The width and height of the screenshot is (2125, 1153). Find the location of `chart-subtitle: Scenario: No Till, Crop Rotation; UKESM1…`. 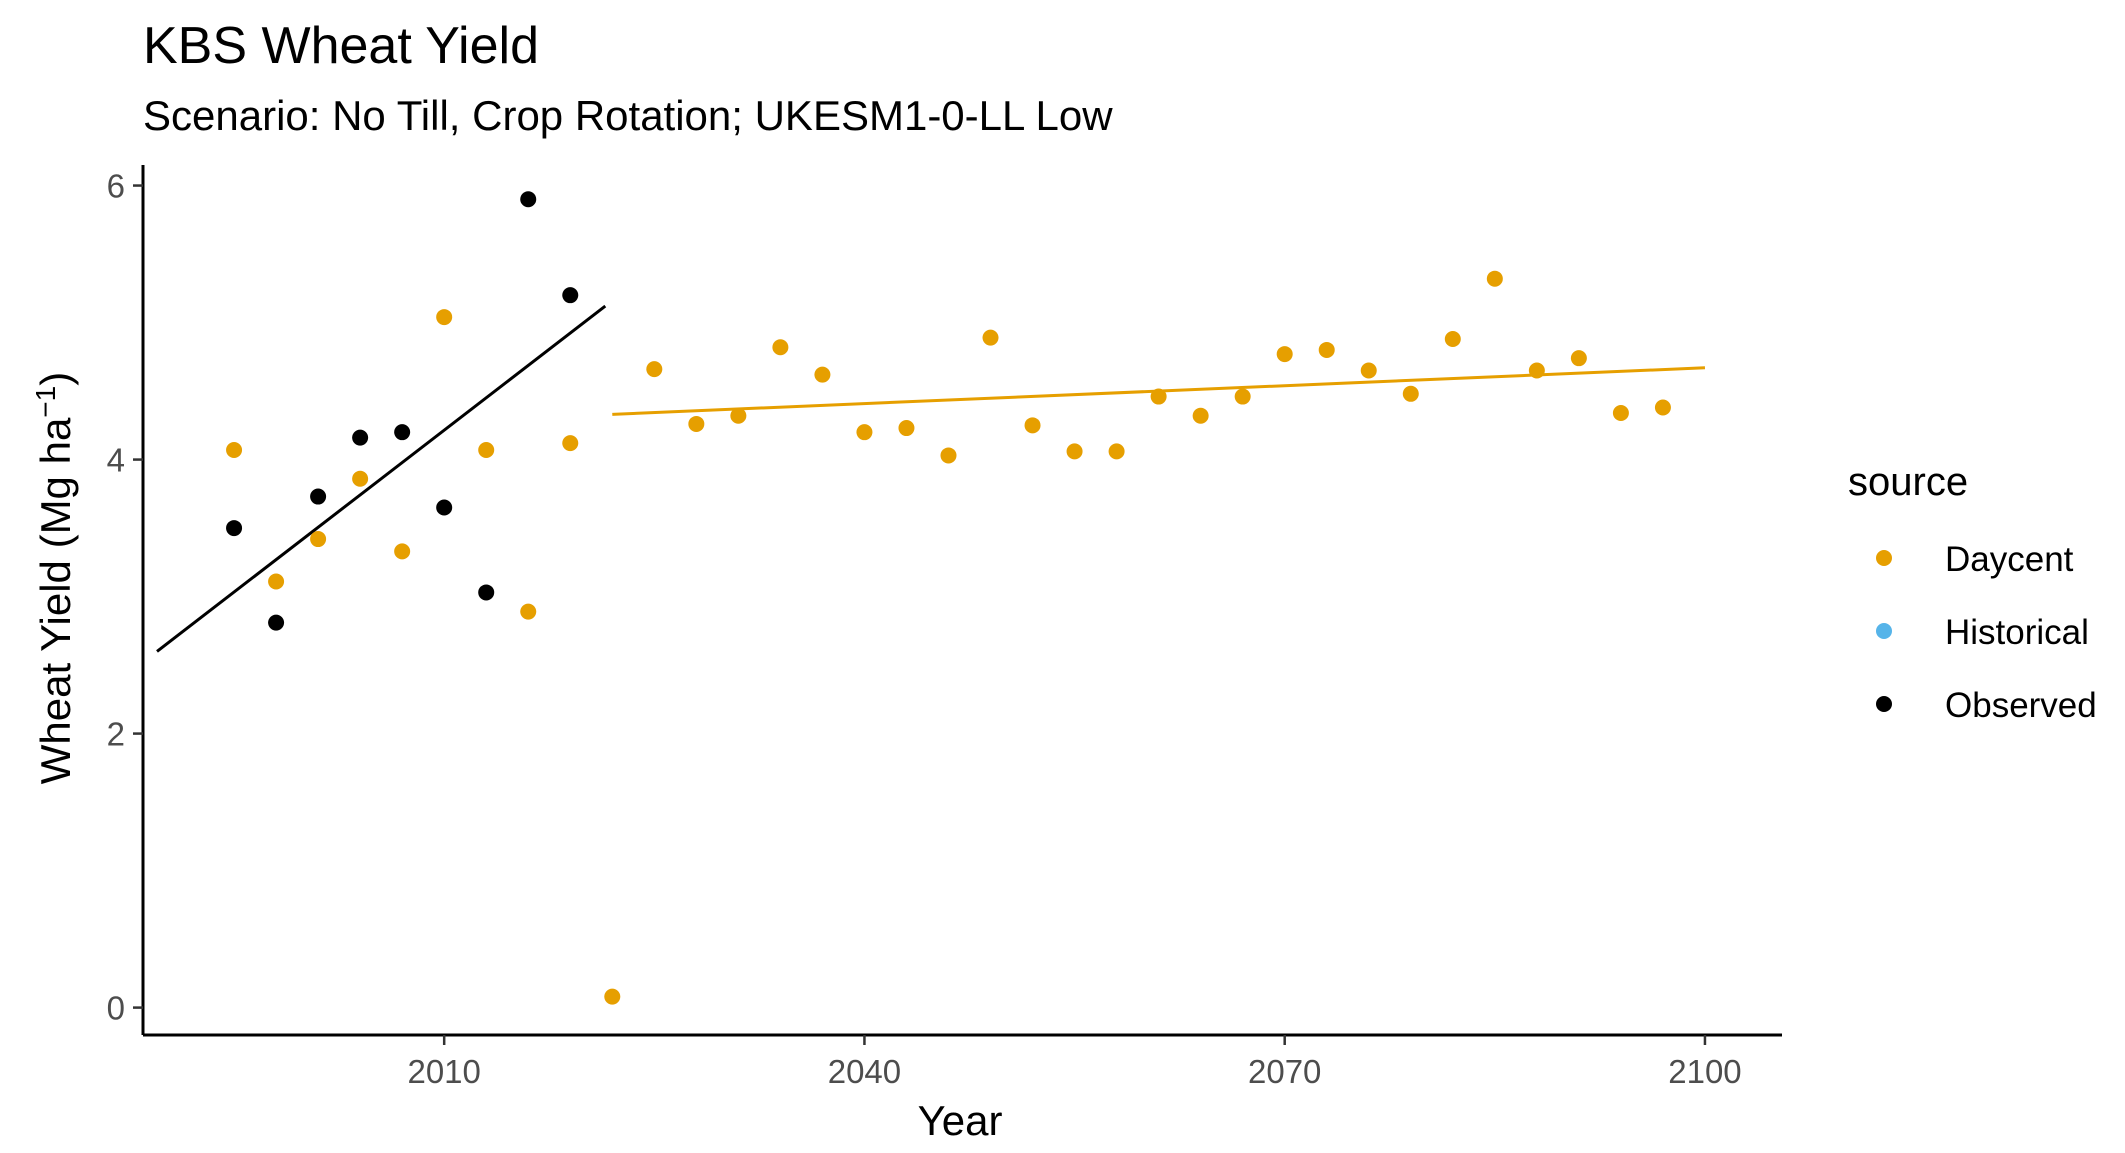

chart-subtitle: Scenario: No Till, Crop Rotation; UKESM1… is located at coordinates (628, 115).